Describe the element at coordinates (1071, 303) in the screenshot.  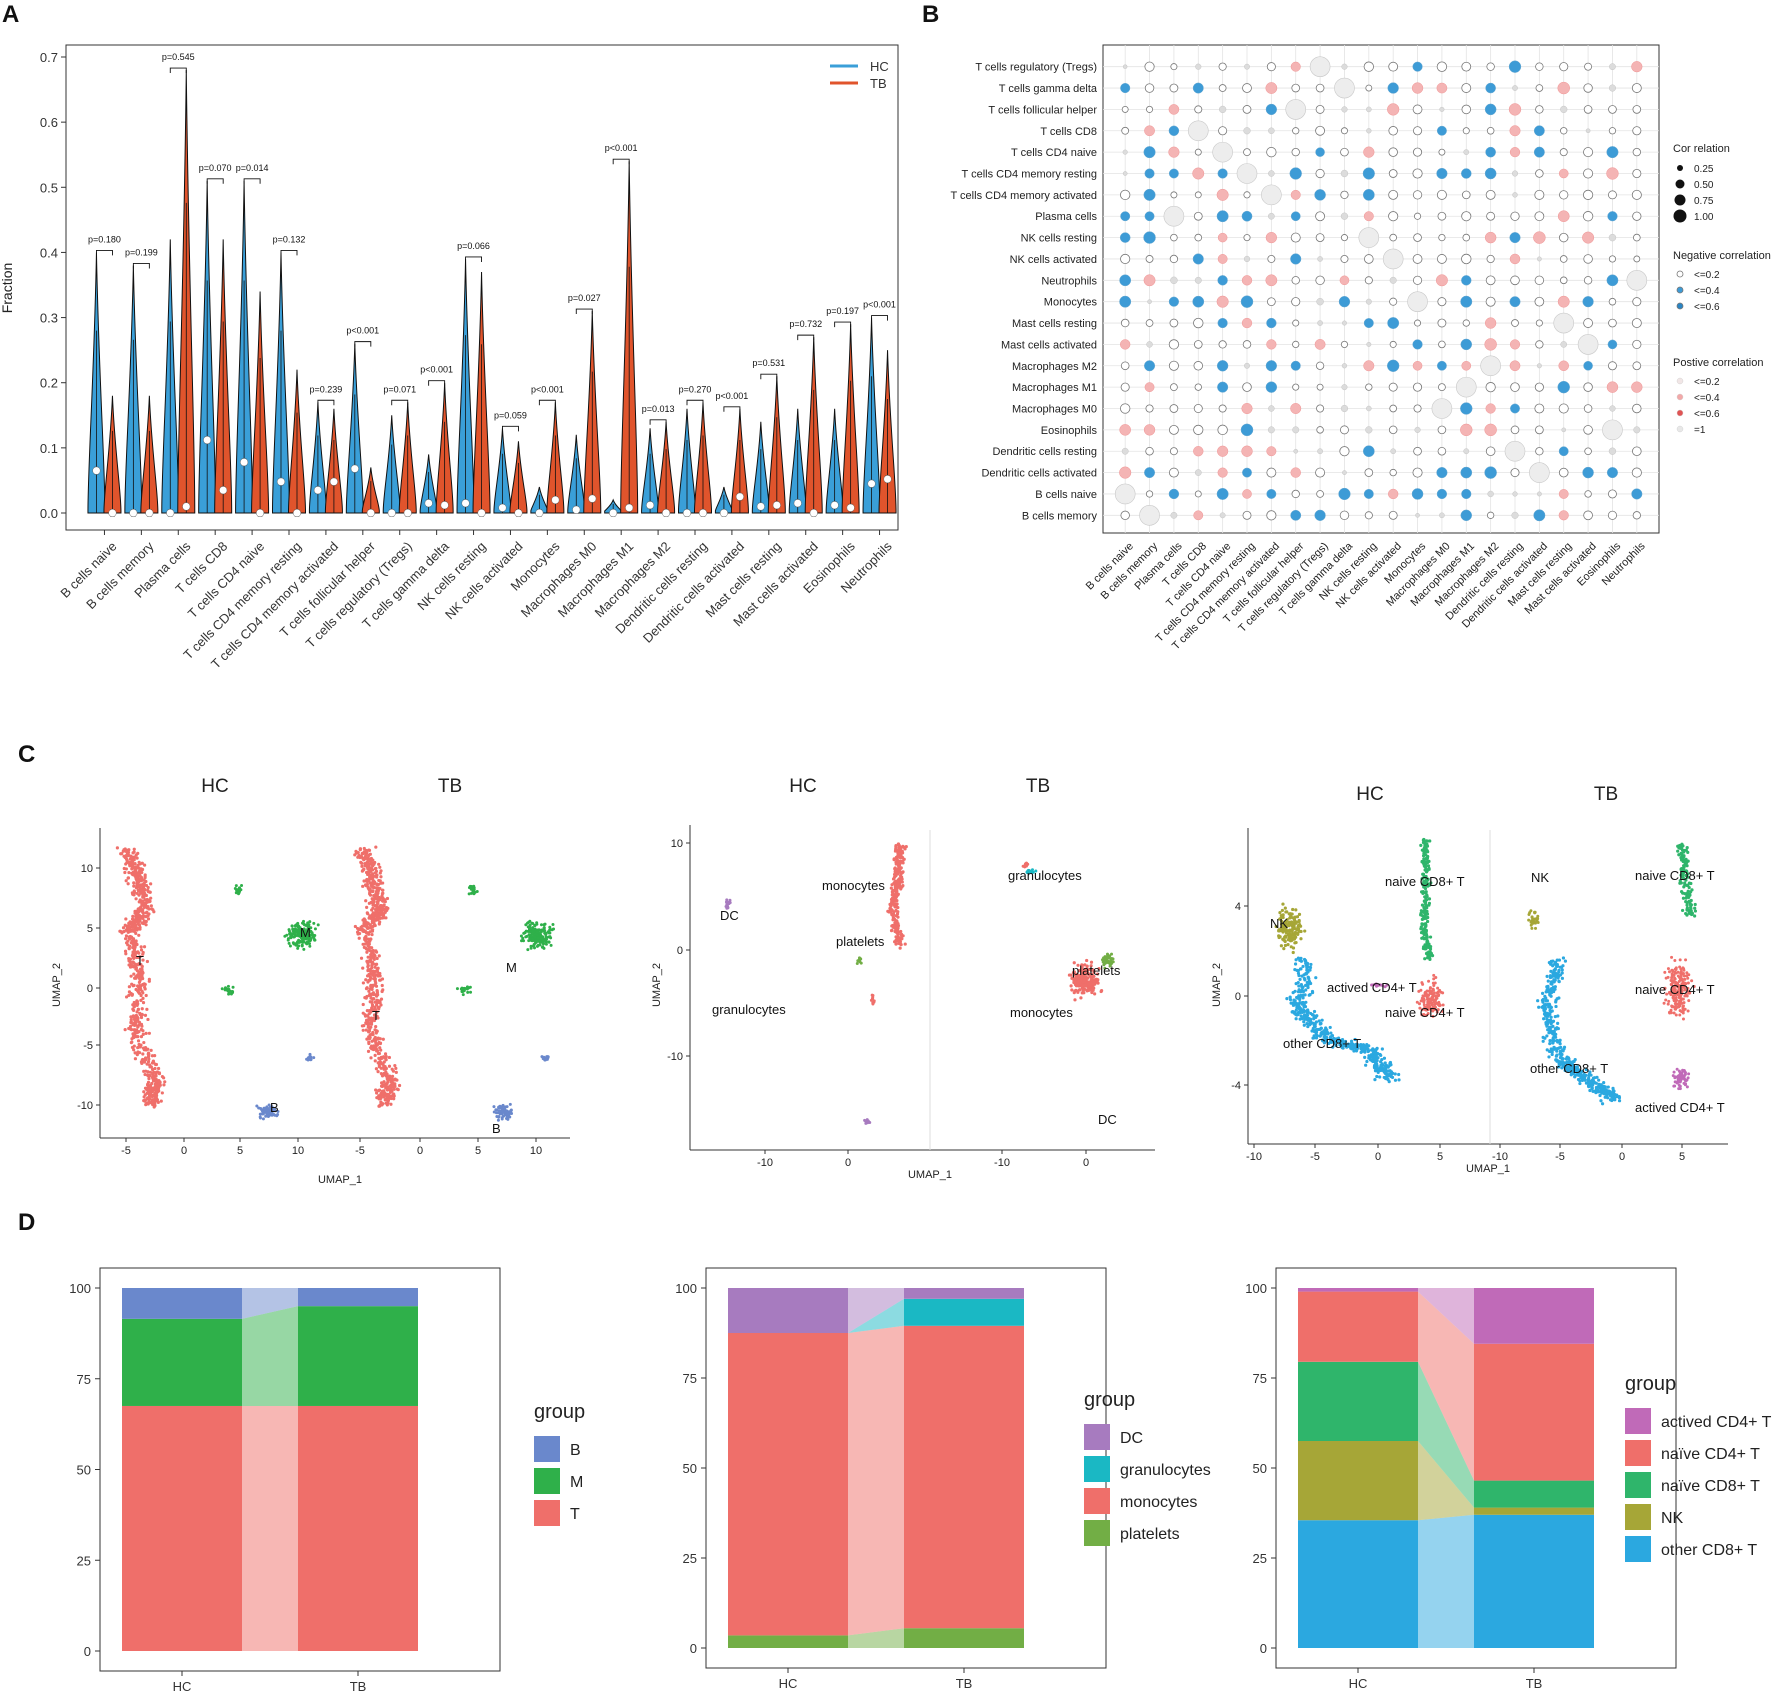
I see `row-label: Monocytes` at that location.